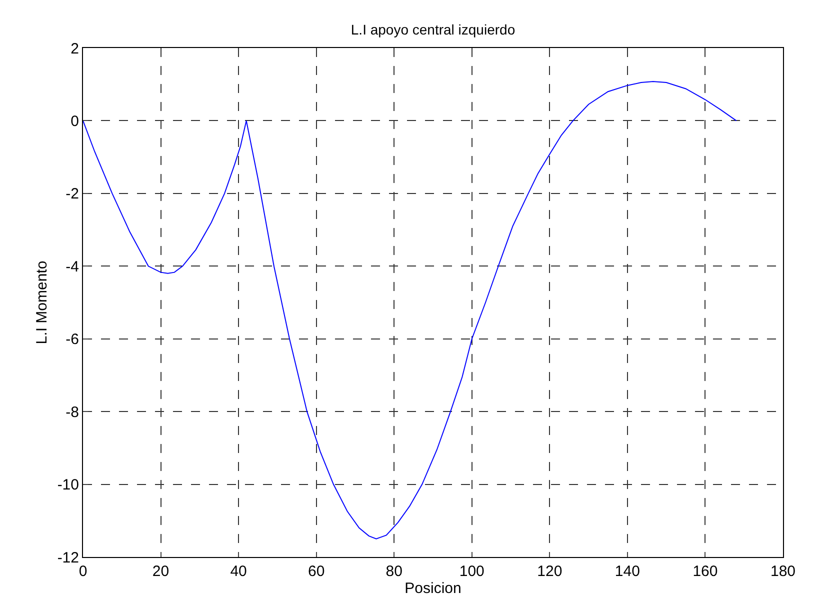 This screenshot has height=612, width=826. I want to click on y-tick-label: -10, so click(68, 485).